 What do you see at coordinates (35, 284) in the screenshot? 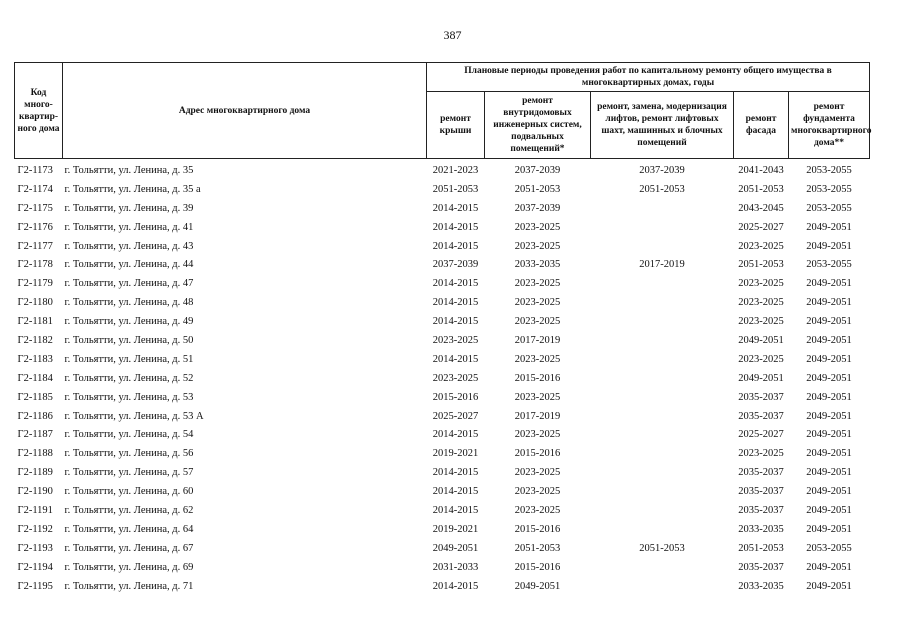
I see `cell-code: Г2-1179` at bounding box center [35, 284].